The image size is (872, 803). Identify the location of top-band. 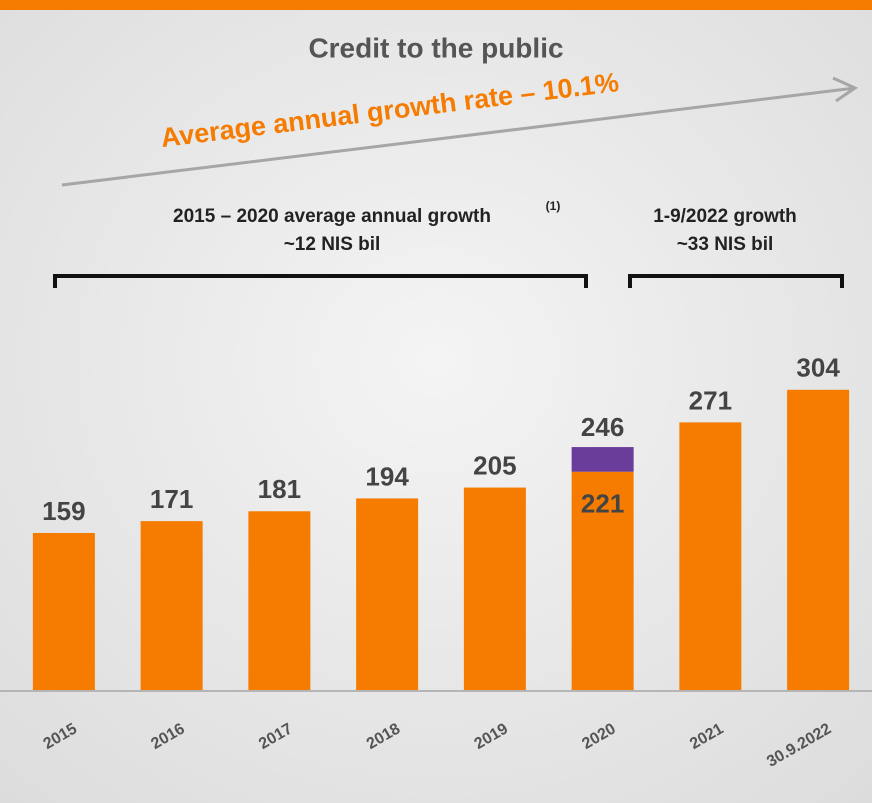
(436, 5).